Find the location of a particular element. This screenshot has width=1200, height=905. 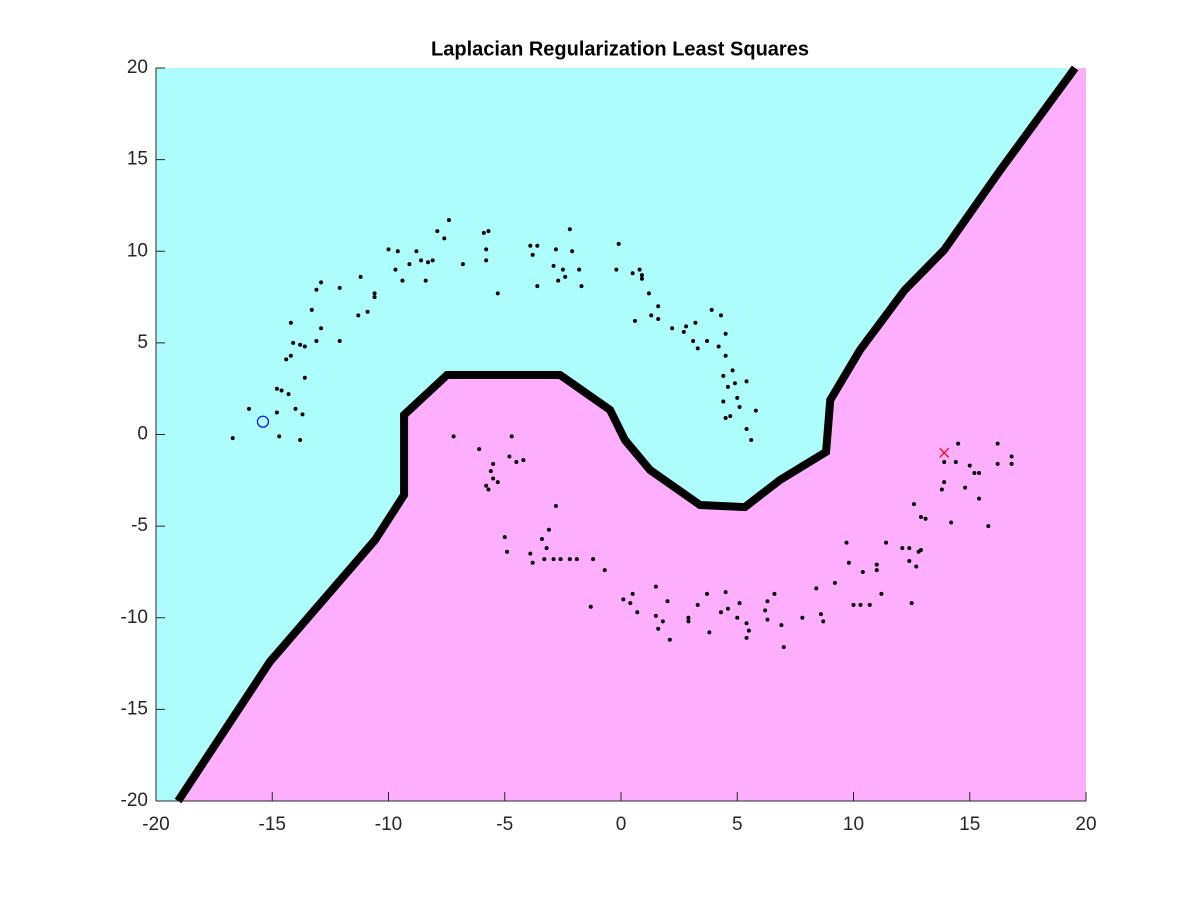

y-tick-label: 5 is located at coordinates (142, 342).